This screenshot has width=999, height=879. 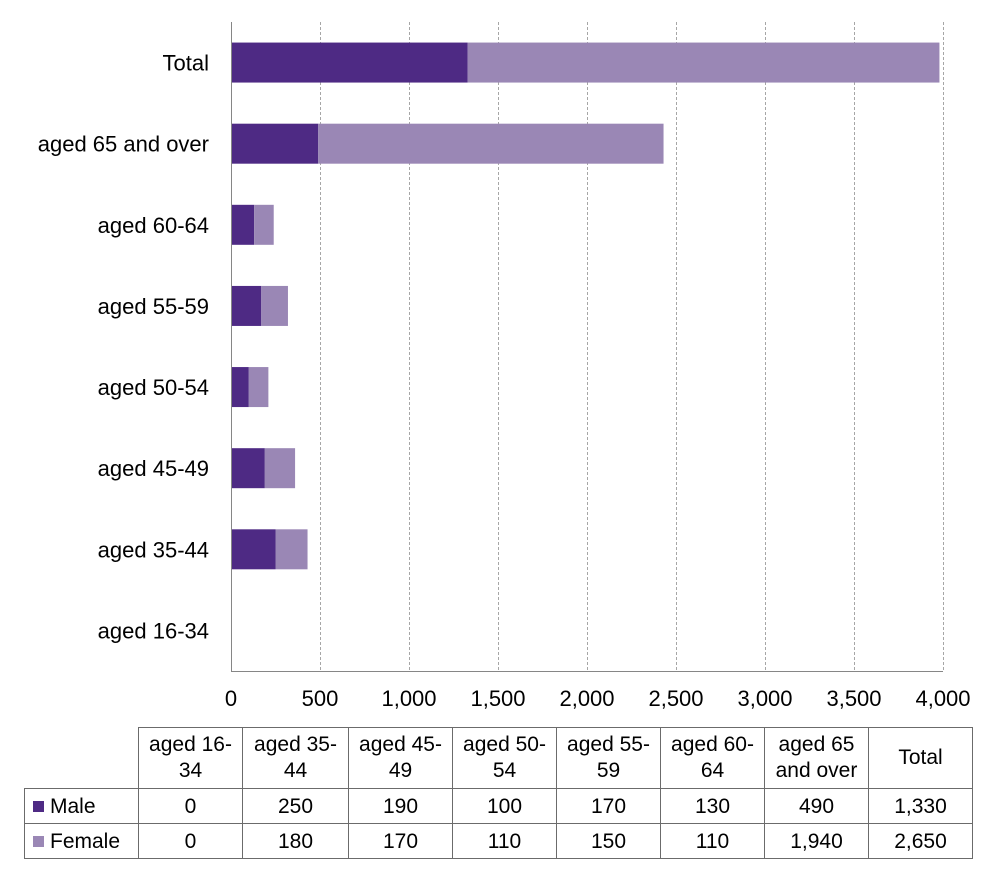 What do you see at coordinates (608, 841) in the screenshot?
I see `data-table-cell: 150` at bounding box center [608, 841].